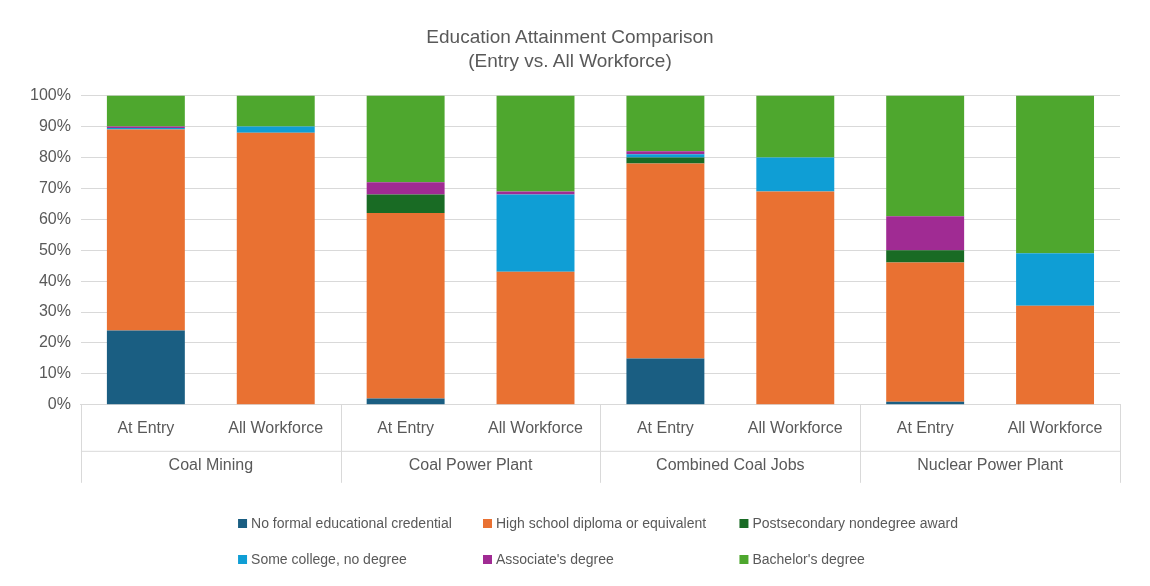 The width and height of the screenshot is (1150, 586). I want to click on text: Combined Coal Jobs, so click(730, 465).